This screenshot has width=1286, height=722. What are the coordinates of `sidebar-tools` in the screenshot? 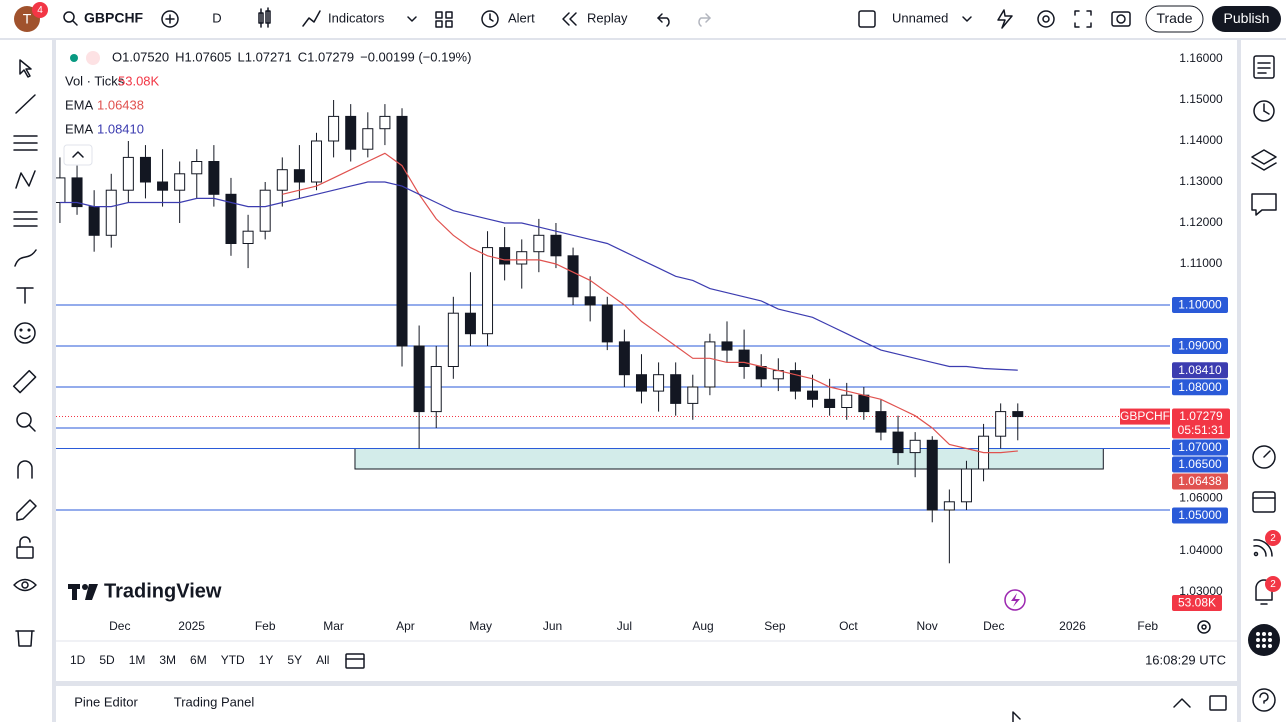 It's located at (1264, 383).